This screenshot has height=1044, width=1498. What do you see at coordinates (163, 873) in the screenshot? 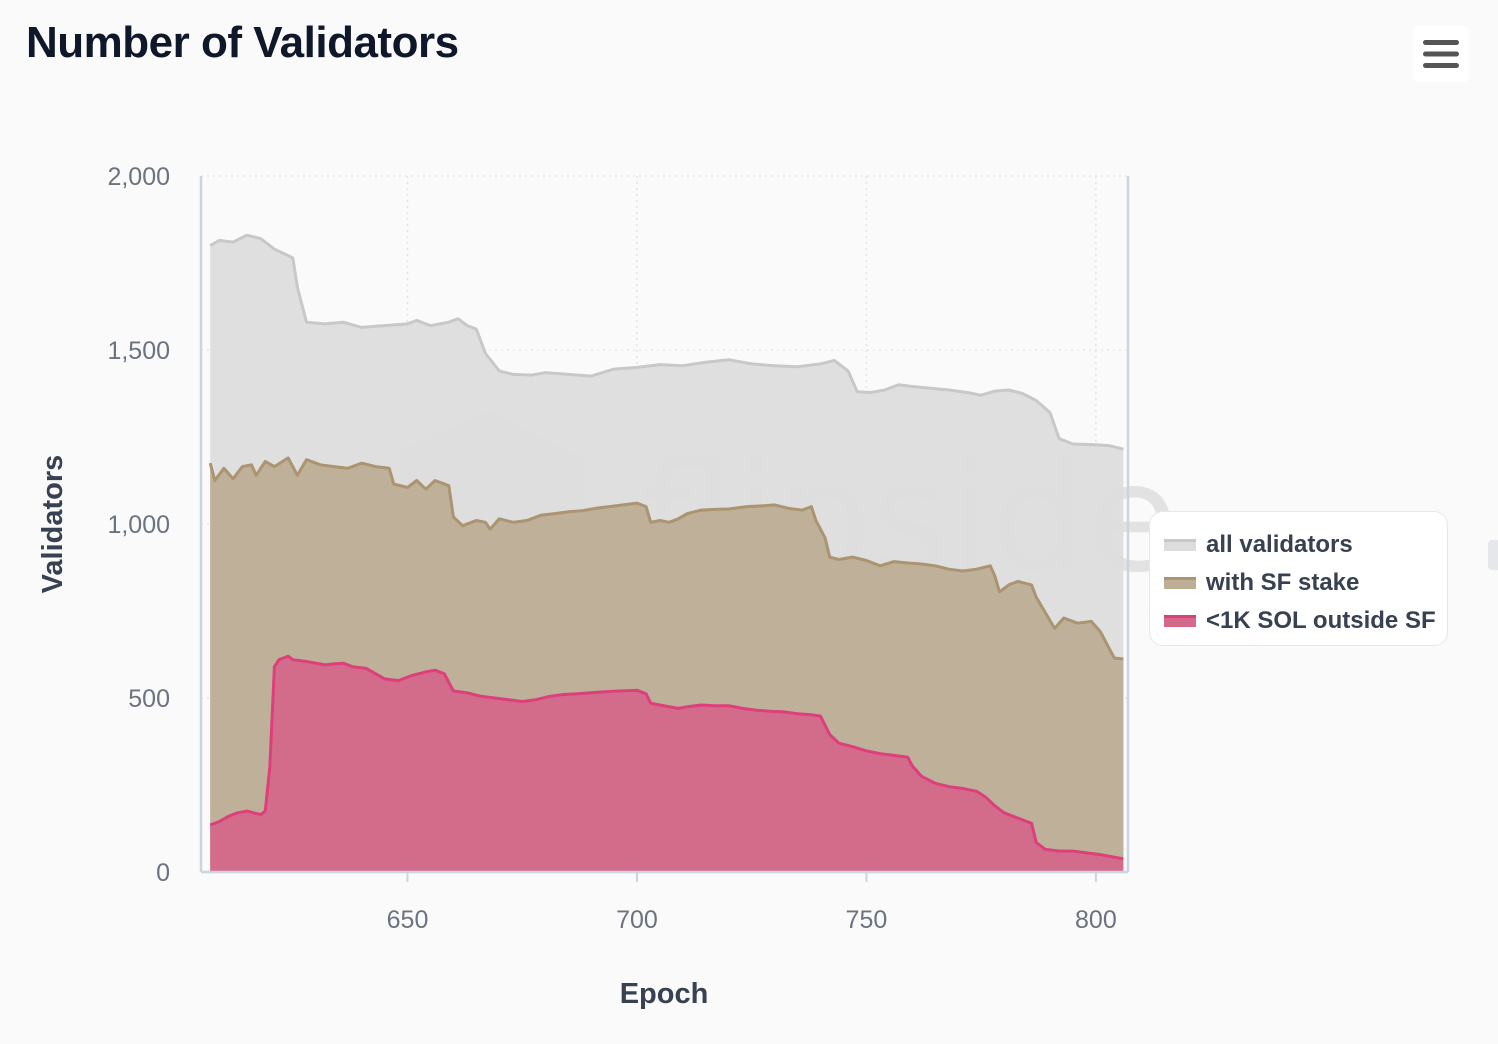
I see `y-tick-label: 0` at bounding box center [163, 873].